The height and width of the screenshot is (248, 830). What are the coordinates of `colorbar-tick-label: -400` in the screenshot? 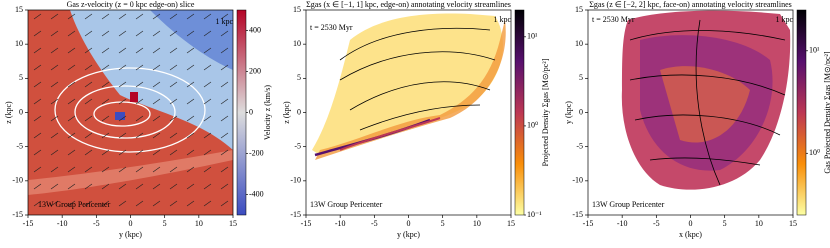 It's located at (256, 193).